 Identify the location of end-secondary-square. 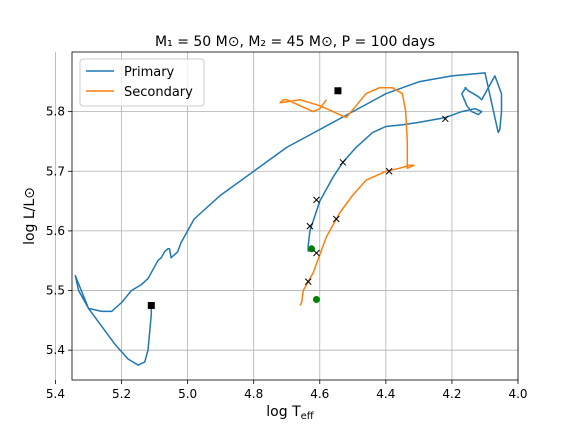
(338, 91).